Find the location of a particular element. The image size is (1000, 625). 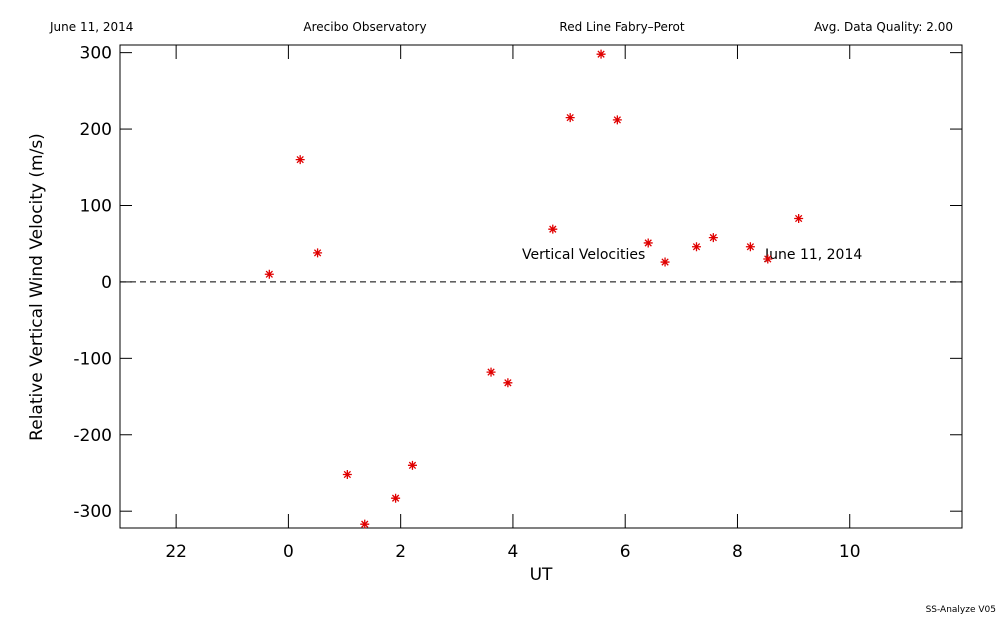

annotation: June 11, 2014 is located at coordinates (813, 255).